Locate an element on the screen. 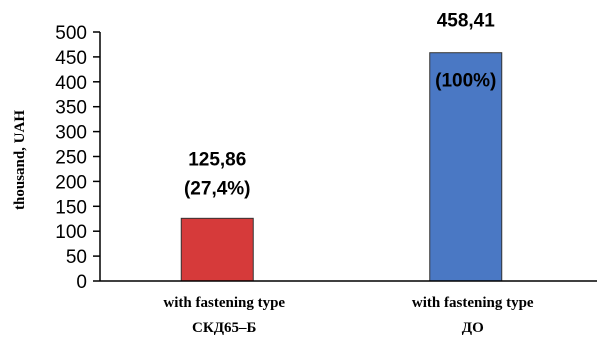  percent-label: (100%) is located at coordinates (465, 81).